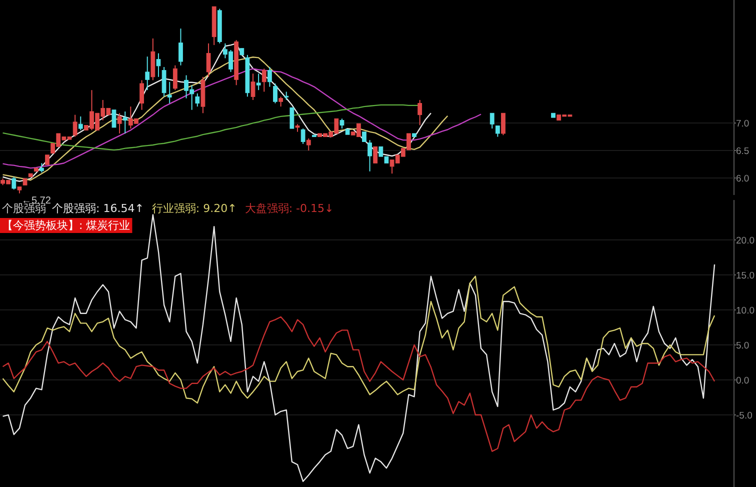 The image size is (756, 487). Describe the element at coordinates (24, 208) in the screenshot. I see `chart-title: 个股强弱` at that location.